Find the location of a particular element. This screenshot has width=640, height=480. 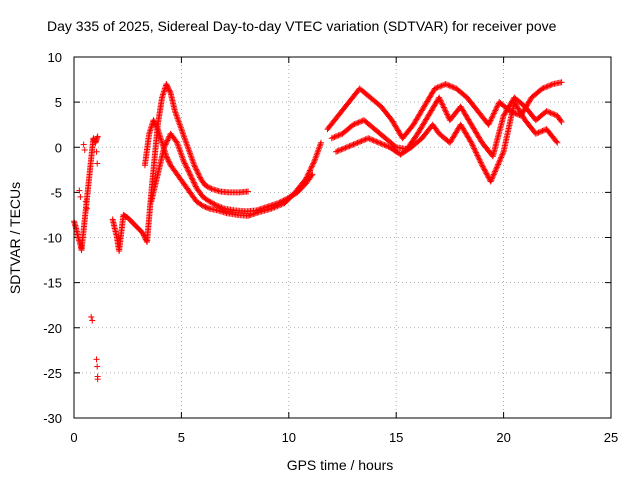

y-tick-label: 5 is located at coordinates (58, 102).